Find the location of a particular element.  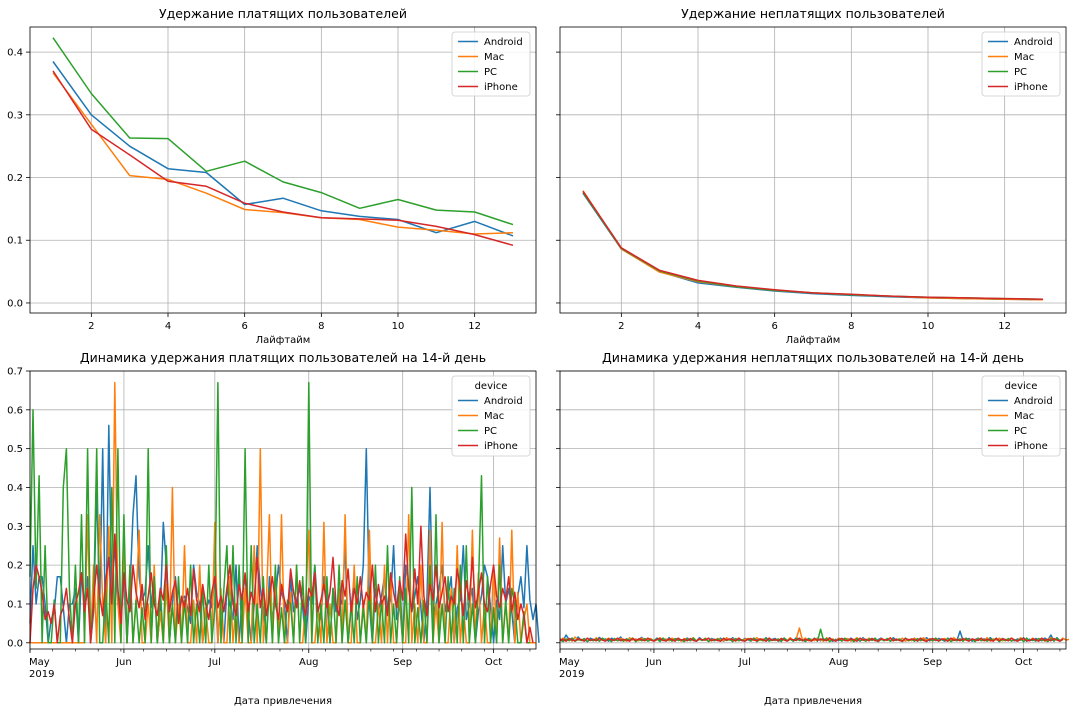

series-line-mac is located at coordinates (813, 245).